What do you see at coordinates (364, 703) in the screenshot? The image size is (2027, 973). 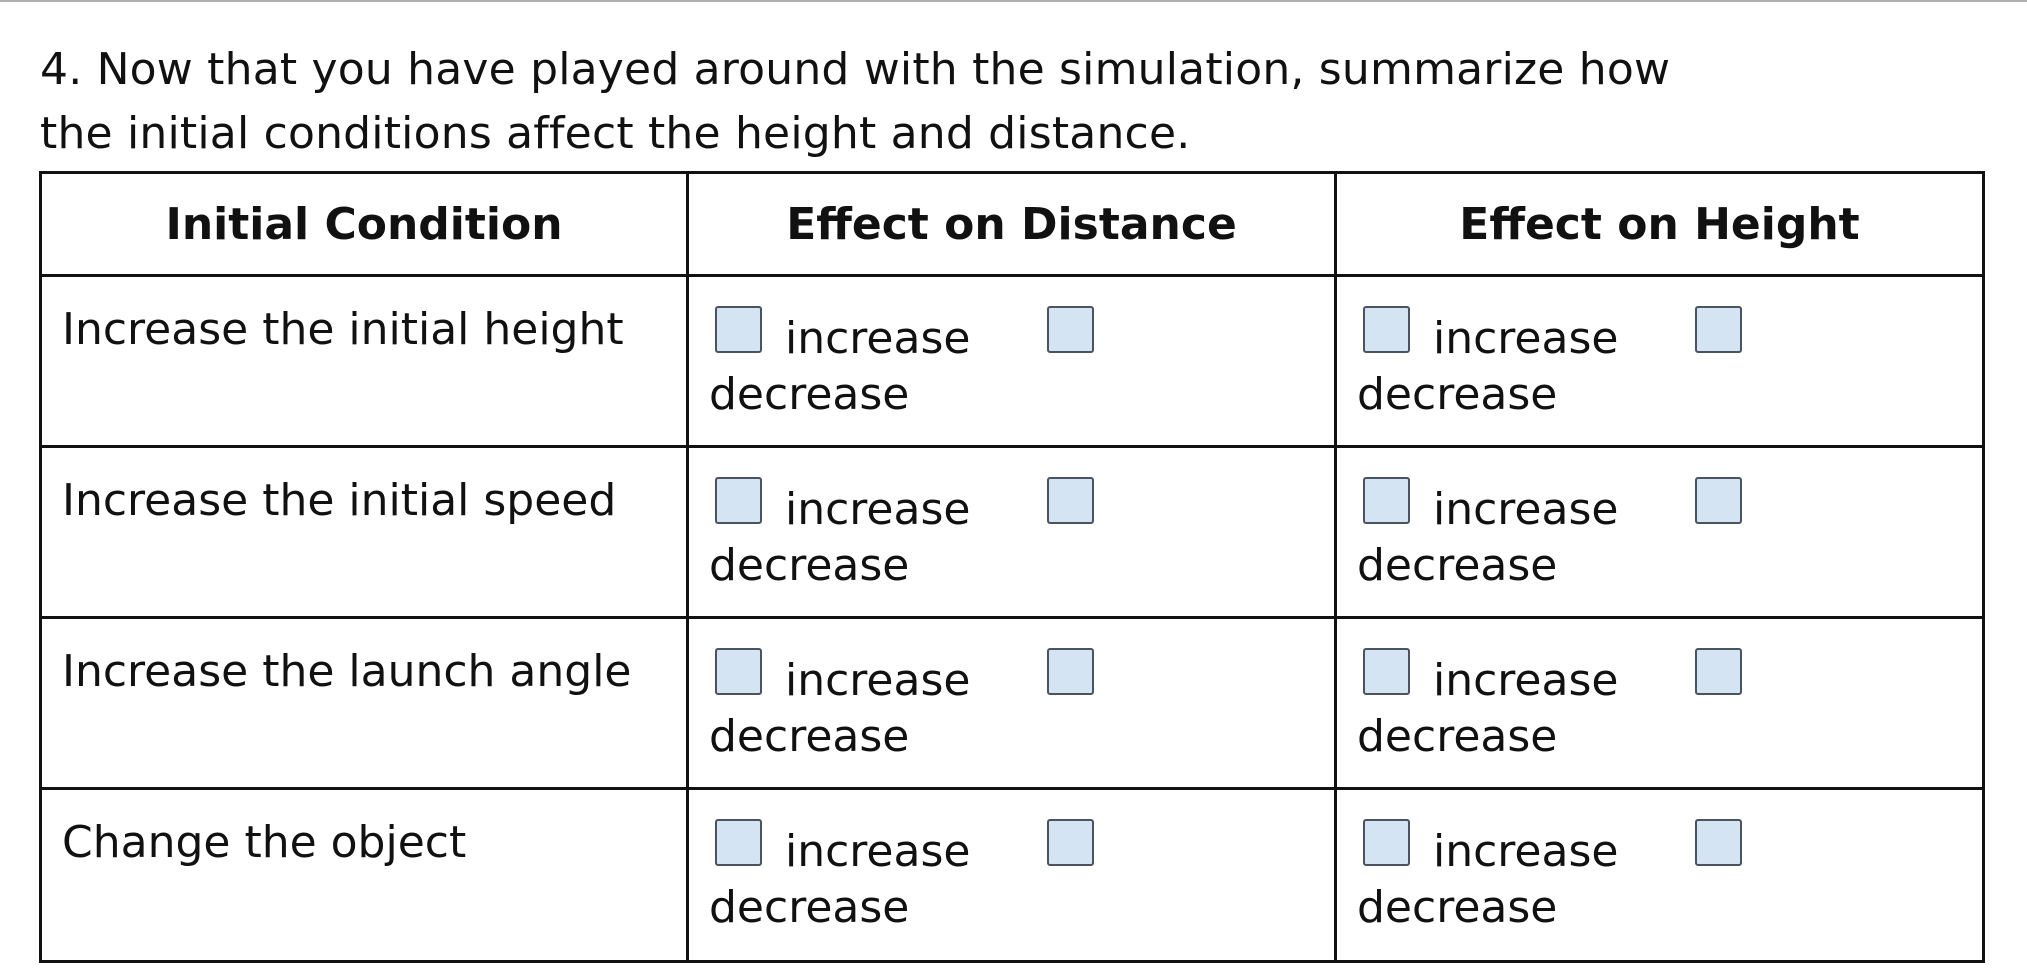 I see `condition-cell: Increase the launch angle` at bounding box center [364, 703].